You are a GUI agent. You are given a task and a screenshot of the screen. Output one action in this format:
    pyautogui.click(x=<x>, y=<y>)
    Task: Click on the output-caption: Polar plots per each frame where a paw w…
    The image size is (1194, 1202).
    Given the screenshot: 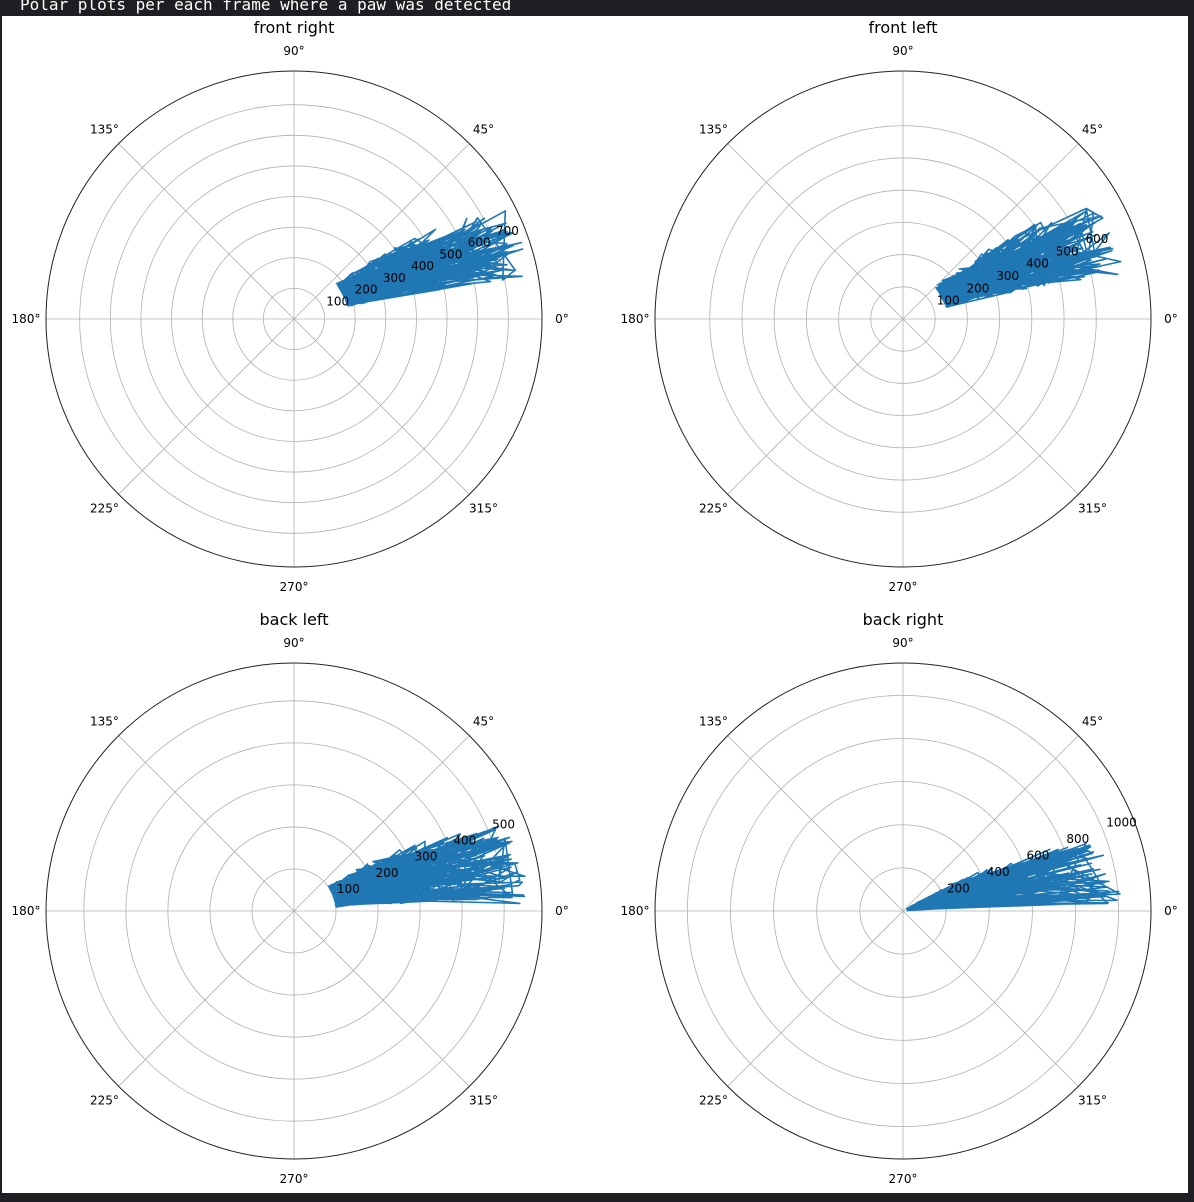 What is the action you would take?
    pyautogui.click(x=266, y=7)
    